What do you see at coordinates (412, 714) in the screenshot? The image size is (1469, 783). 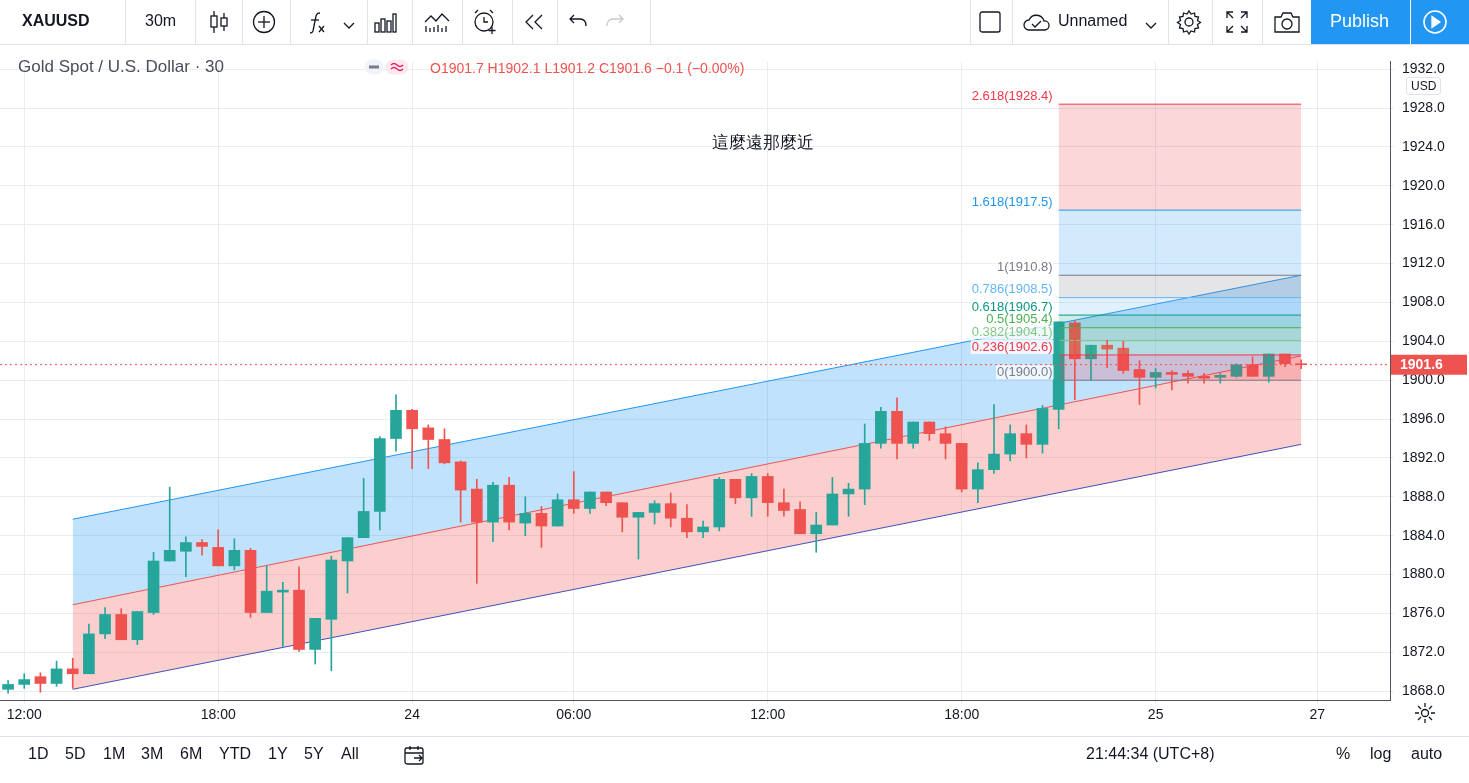 I see `x-tick-label: 24` at bounding box center [412, 714].